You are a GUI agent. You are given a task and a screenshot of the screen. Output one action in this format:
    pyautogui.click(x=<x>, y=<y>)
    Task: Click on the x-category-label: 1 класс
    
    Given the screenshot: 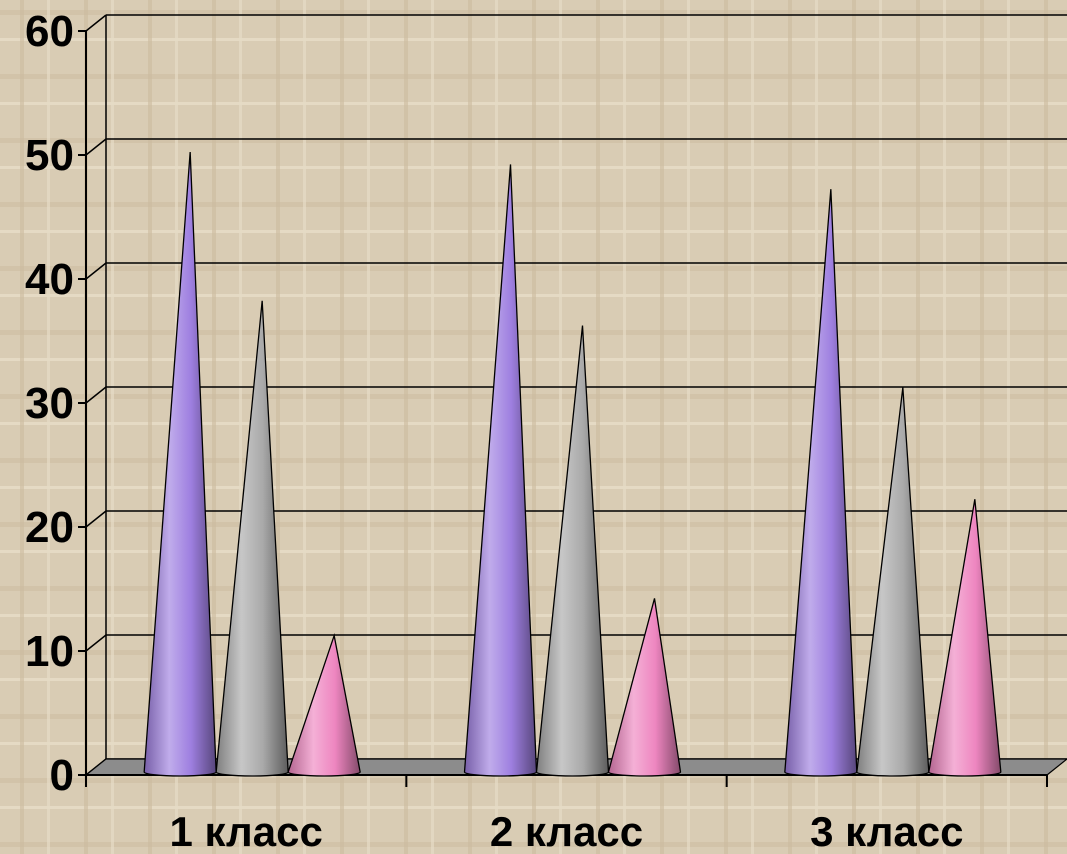 What is the action you would take?
    pyautogui.click(x=246, y=831)
    